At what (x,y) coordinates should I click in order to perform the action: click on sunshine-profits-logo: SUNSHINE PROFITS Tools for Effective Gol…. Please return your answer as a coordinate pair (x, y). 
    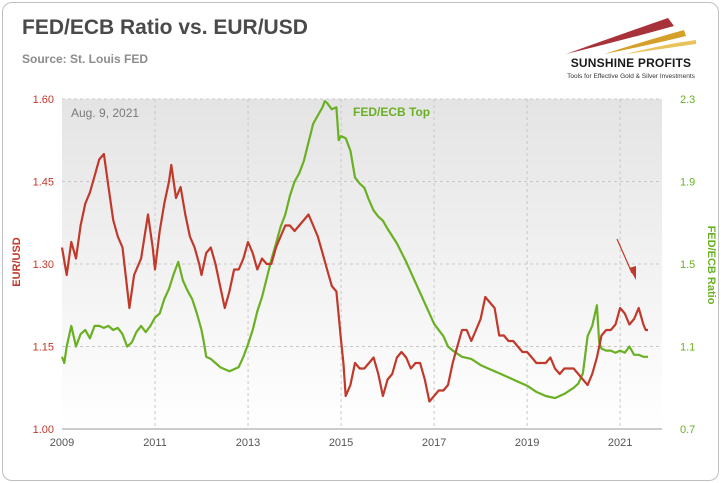
    Looking at the image, I should click on (631, 49).